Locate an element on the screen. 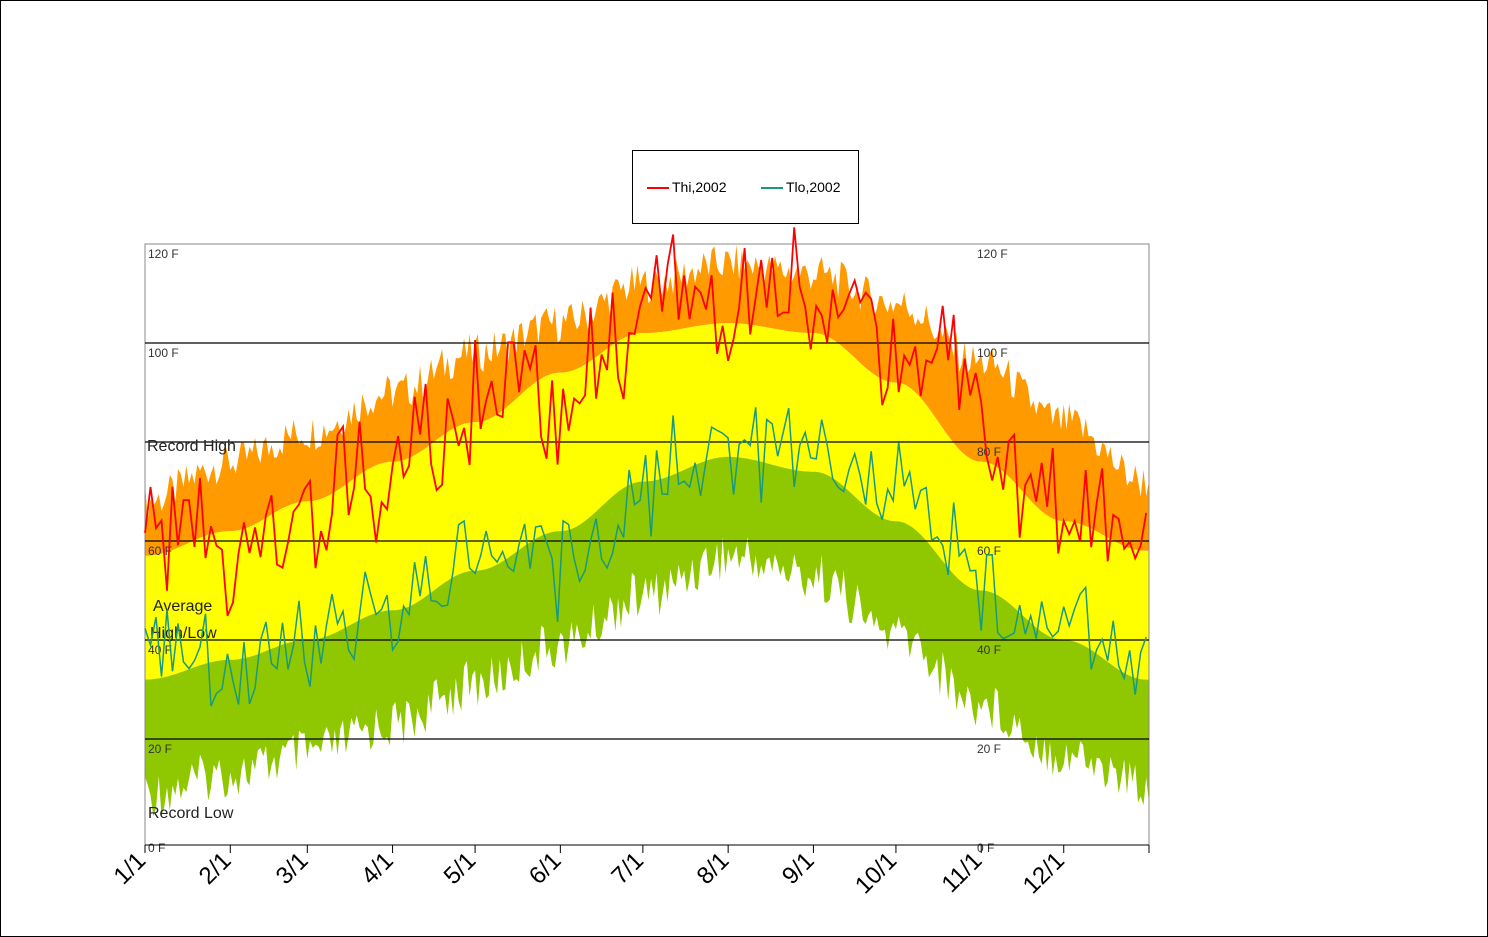 This screenshot has width=1488, height=937. y-tick-label-right: 0 F is located at coordinates (985, 848).